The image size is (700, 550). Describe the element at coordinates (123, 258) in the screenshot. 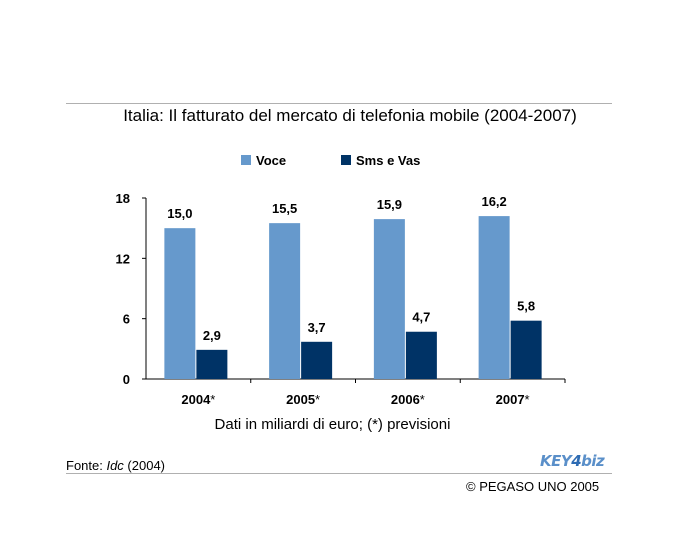

I see `y-tick-label: 12` at that location.